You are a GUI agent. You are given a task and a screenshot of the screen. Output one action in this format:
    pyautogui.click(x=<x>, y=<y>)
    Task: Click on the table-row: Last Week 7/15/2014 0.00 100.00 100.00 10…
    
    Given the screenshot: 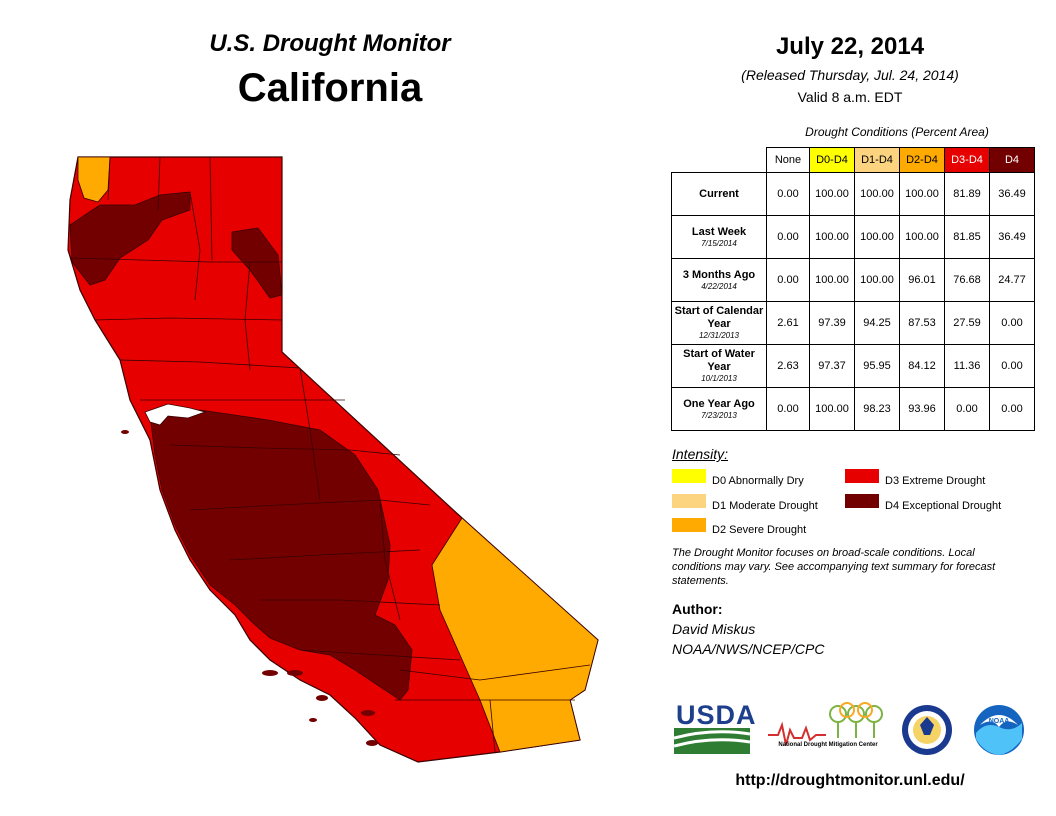 What is the action you would take?
    pyautogui.click(x=853, y=237)
    